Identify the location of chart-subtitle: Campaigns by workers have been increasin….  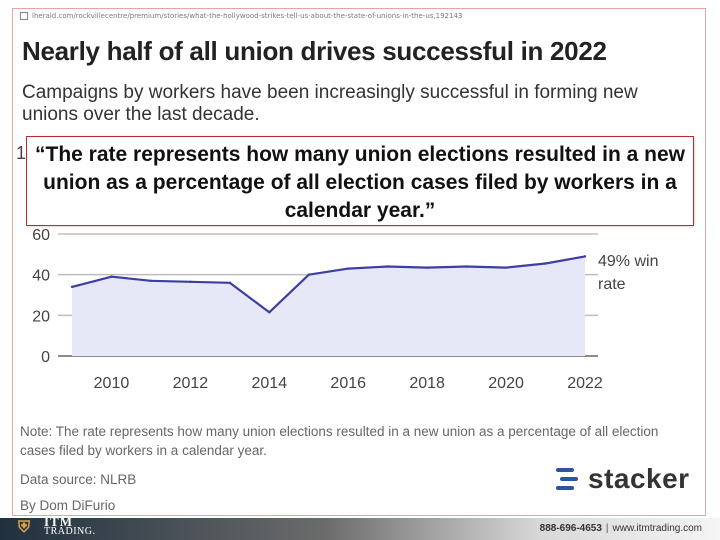
(330, 103).